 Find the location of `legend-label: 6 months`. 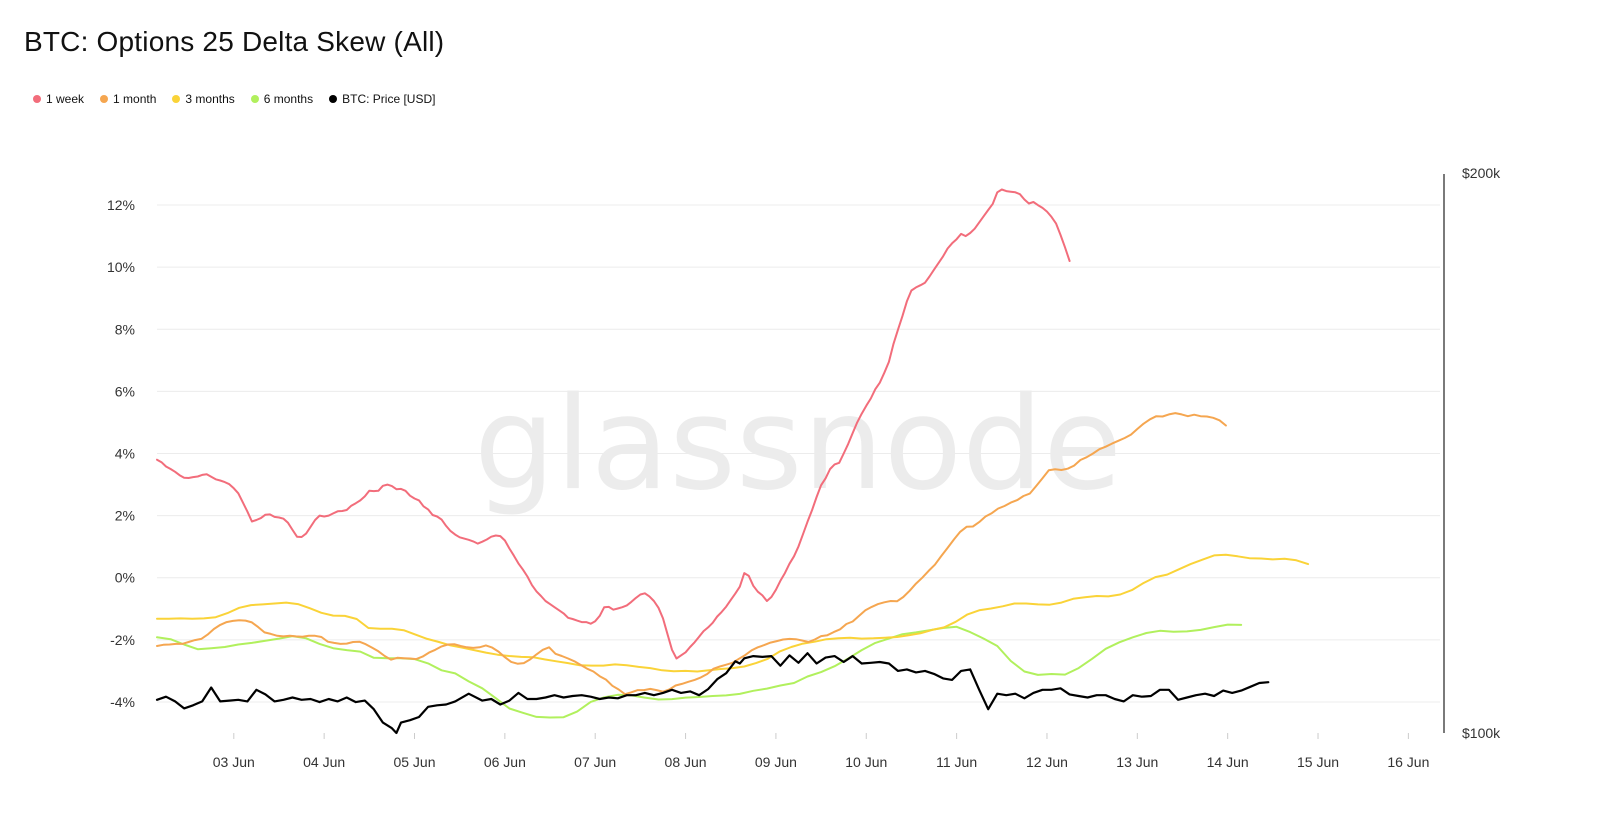

legend-label: 6 months is located at coordinates (288, 99).